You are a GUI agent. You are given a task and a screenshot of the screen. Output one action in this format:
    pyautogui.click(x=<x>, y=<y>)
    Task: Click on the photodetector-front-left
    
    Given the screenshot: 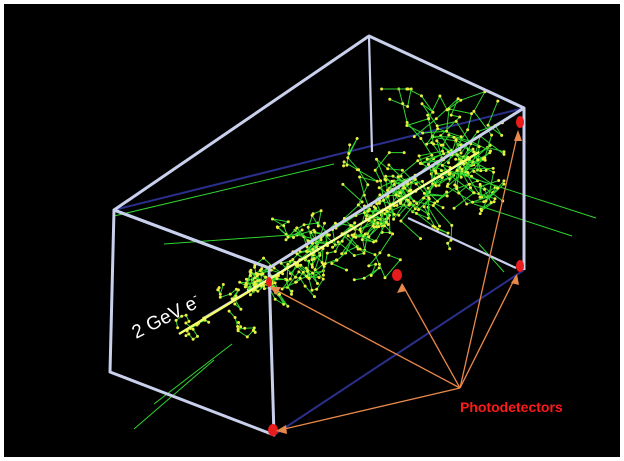 What is the action you would take?
    pyautogui.click(x=269, y=282)
    